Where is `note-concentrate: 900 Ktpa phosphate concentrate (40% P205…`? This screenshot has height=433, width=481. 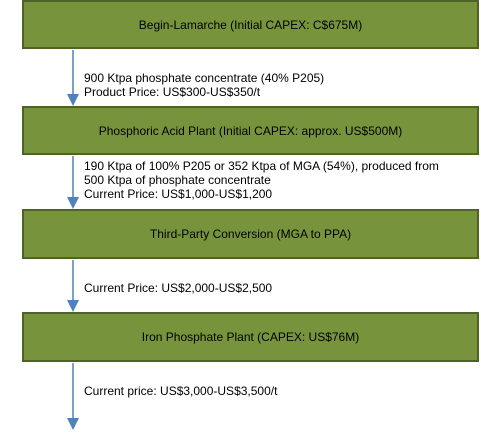 note-concentrate: 900 Ktpa phosphate concentrate (40% P205… is located at coordinates (204, 85).